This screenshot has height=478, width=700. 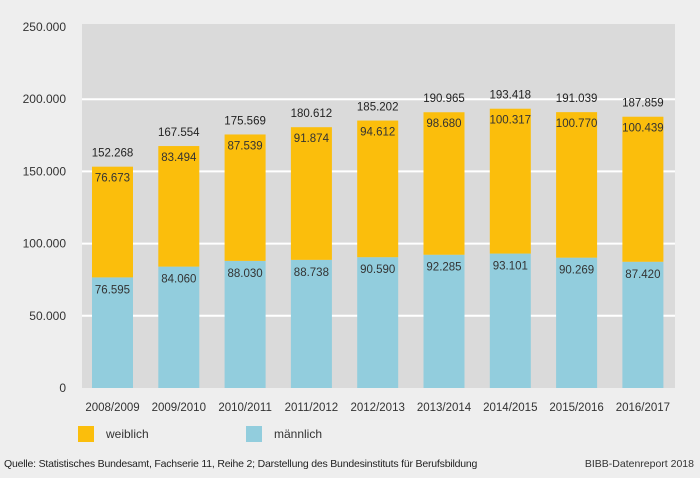 What do you see at coordinates (643, 408) in the screenshot?
I see `x-tick-label: 2016/2017` at bounding box center [643, 408].